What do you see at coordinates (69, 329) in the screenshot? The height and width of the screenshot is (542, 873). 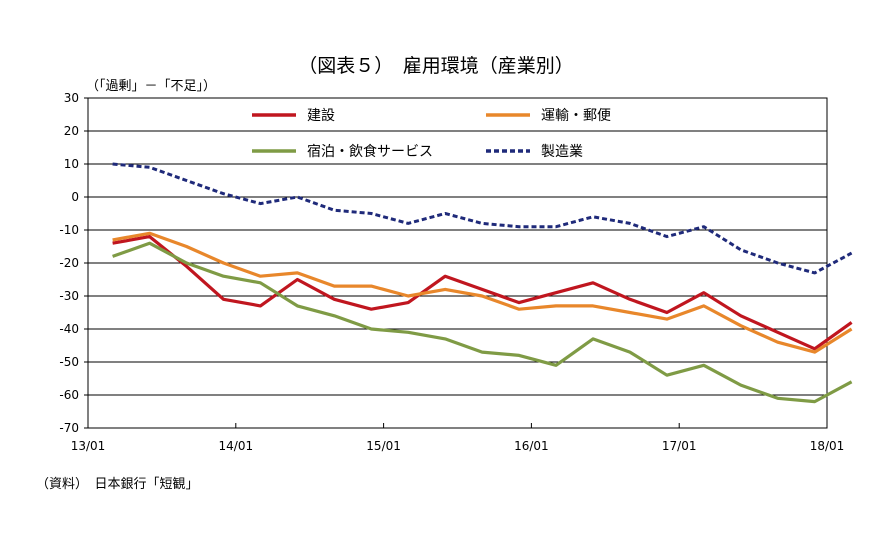 I see `y-tick-label: -40` at bounding box center [69, 329].